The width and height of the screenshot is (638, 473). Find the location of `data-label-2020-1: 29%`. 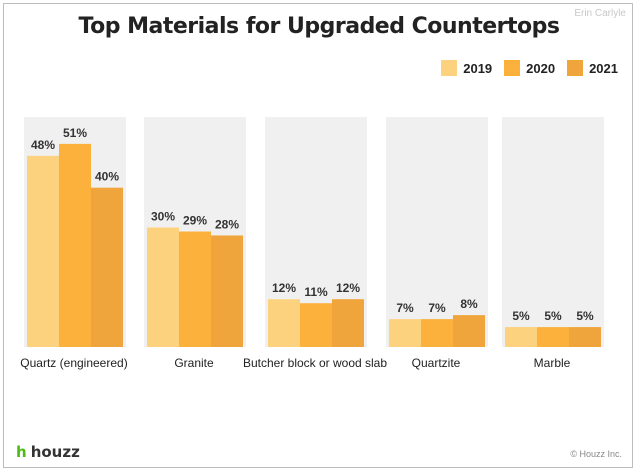

data-label-2020-1: 29% is located at coordinates (195, 220).